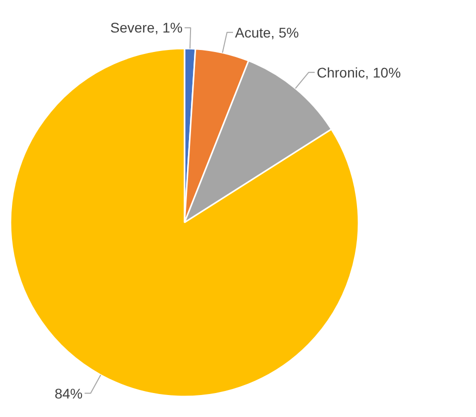 The width and height of the screenshot is (476, 417). Describe the element at coordinates (267, 32) in the screenshot. I see `slice-label: Acute, 5%` at that location.